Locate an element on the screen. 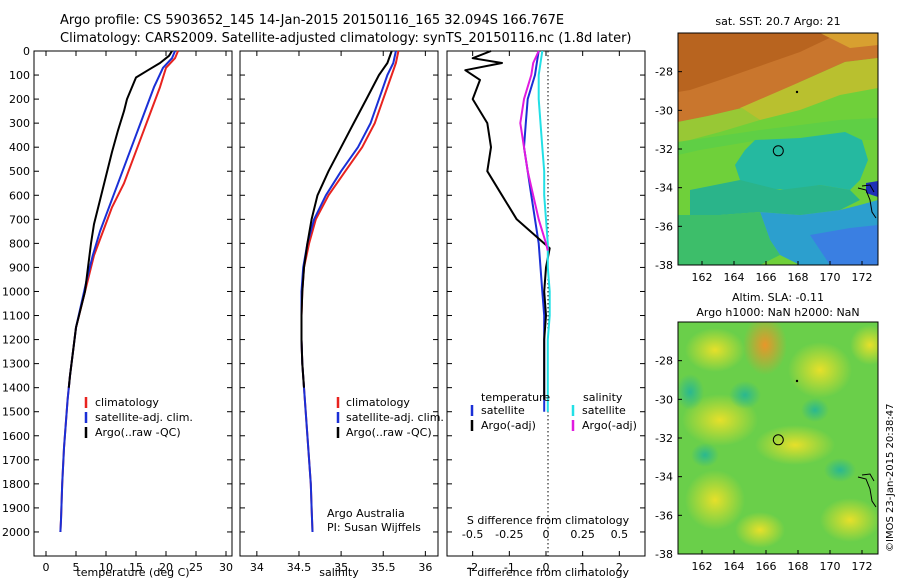 This screenshot has width=900, height=580. legend-head-salinity: salinity is located at coordinates (603, 397).